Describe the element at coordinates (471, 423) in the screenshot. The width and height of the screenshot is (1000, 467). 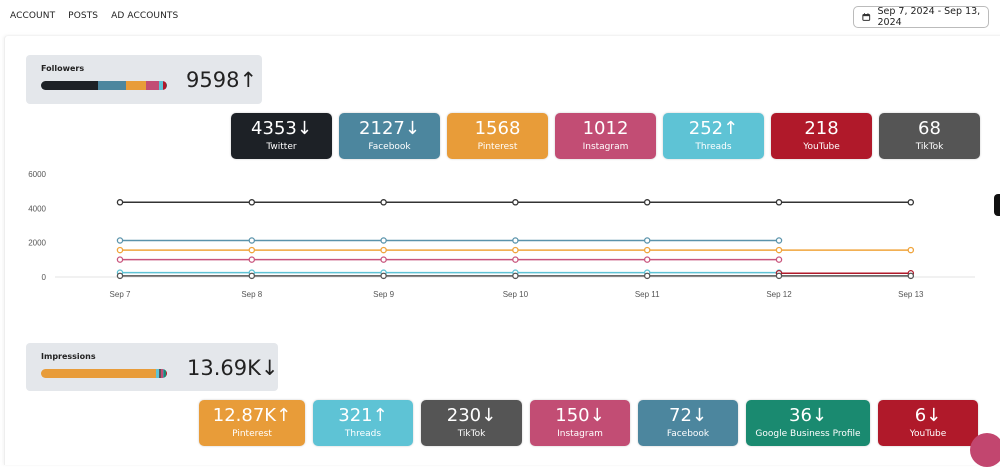
I see `stat-card-tiktok: 230↓ TikTok` at that location.